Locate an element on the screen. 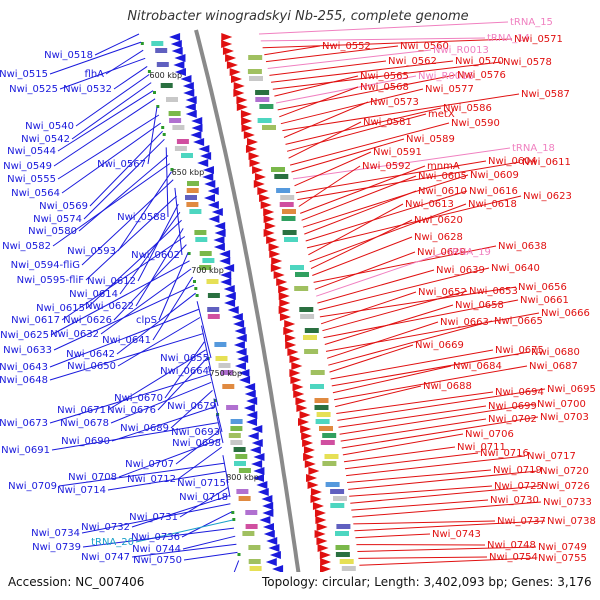 This screenshot has width=600, height=600. right-gene-label: Nwi_0570 is located at coordinates (479, 61).